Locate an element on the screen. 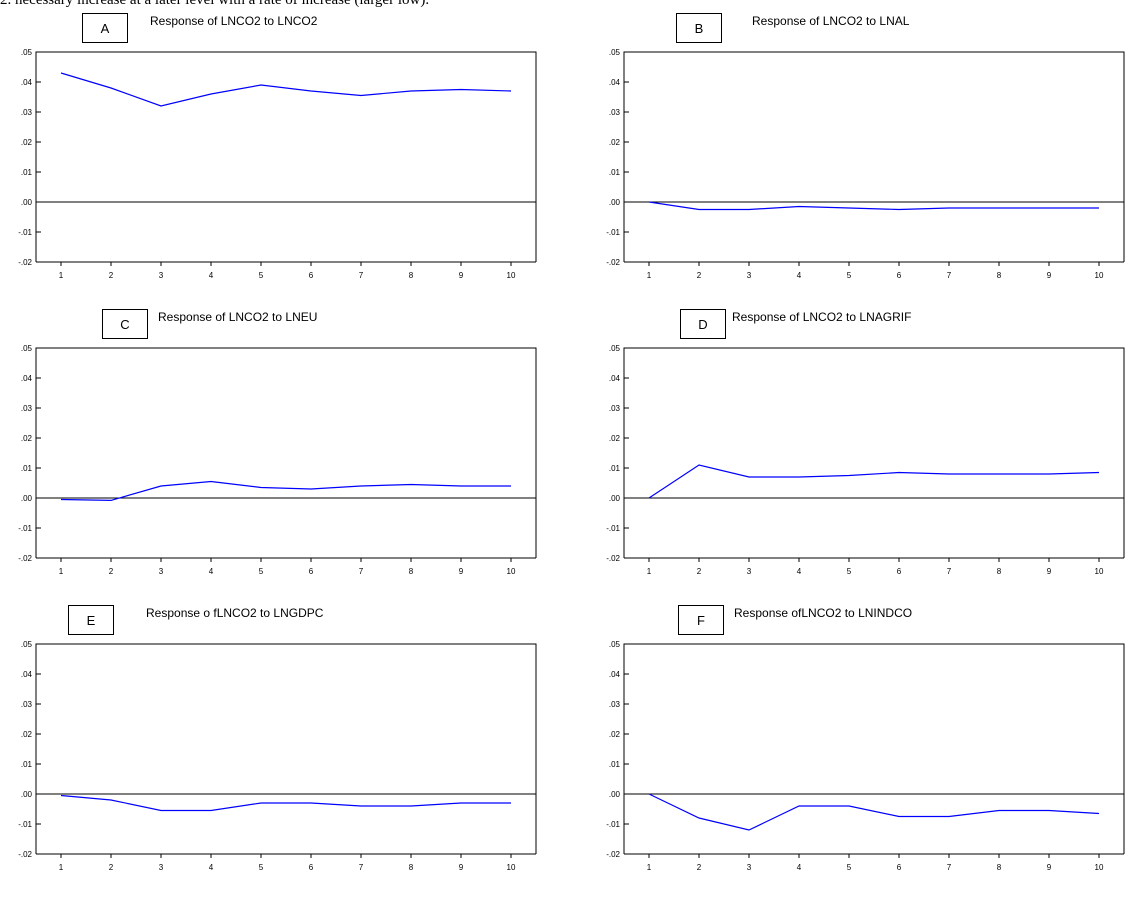 Image resolution: width=1128 pixels, height=900 pixels. panel-label: D is located at coordinates (703, 324).